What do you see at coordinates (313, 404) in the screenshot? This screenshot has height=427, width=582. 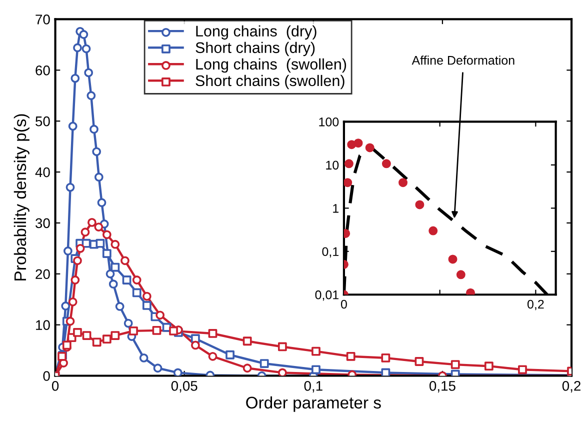 I see `x-axis-title: Order parameter s` at bounding box center [313, 404].